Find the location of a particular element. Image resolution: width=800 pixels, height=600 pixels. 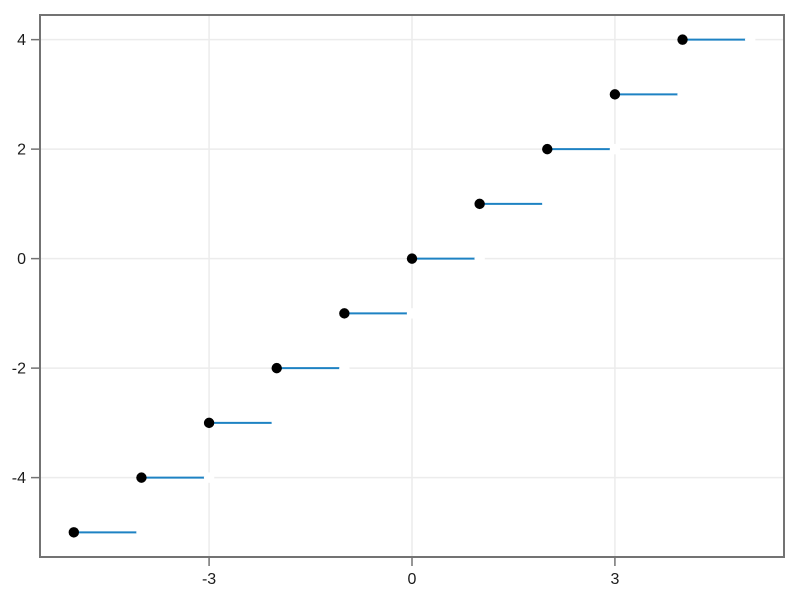

y-tick-label: 0 is located at coordinates (21, 259).